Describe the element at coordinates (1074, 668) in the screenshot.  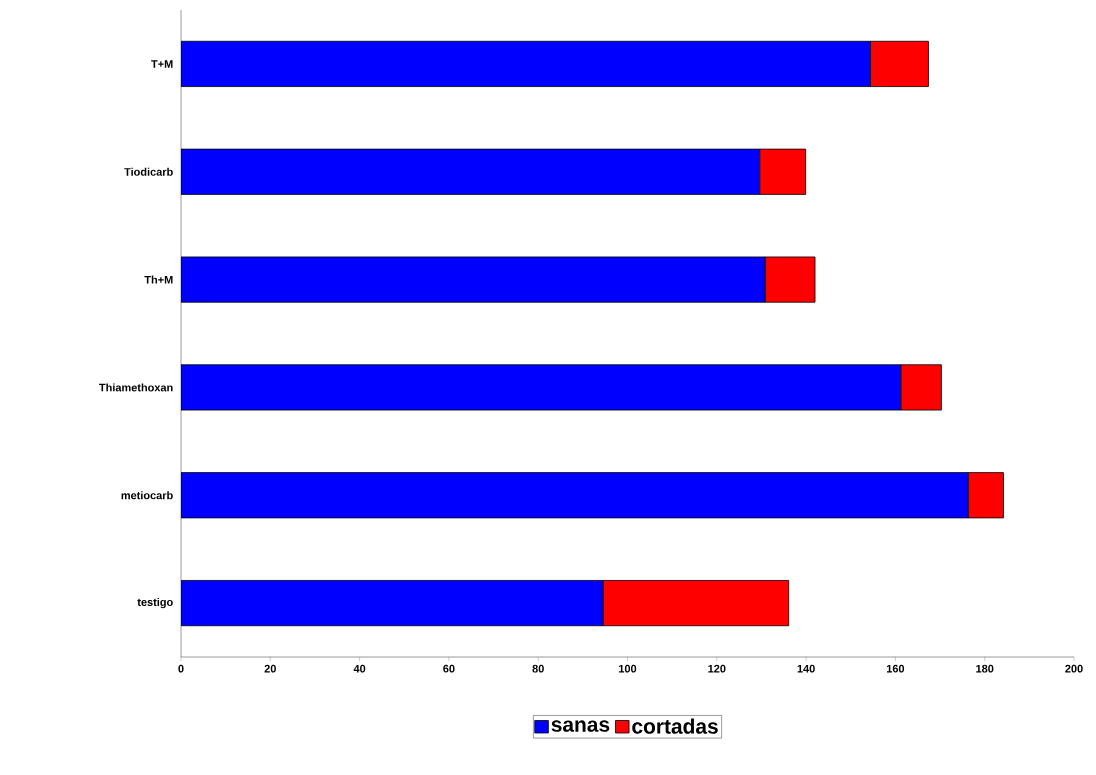
I see `x-tick-label: 200` at that location.